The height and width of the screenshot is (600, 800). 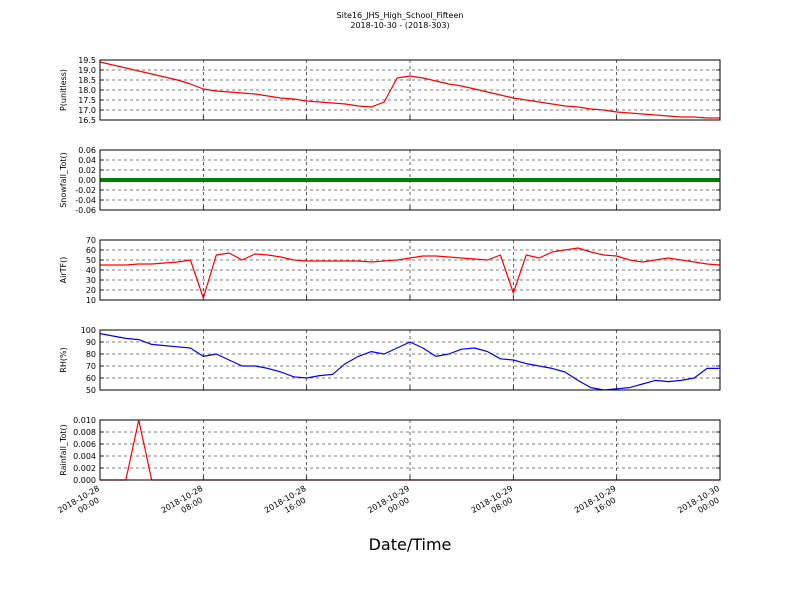 I want to click on x-tick-label-group: 2018-10-2808:00, so click(x=185, y=504).